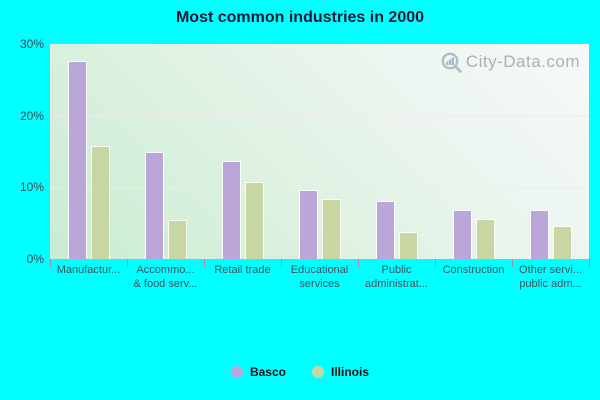 The width and height of the screenshot is (600, 400). I want to click on legend-item-illinois: Illinois, so click(340, 372).